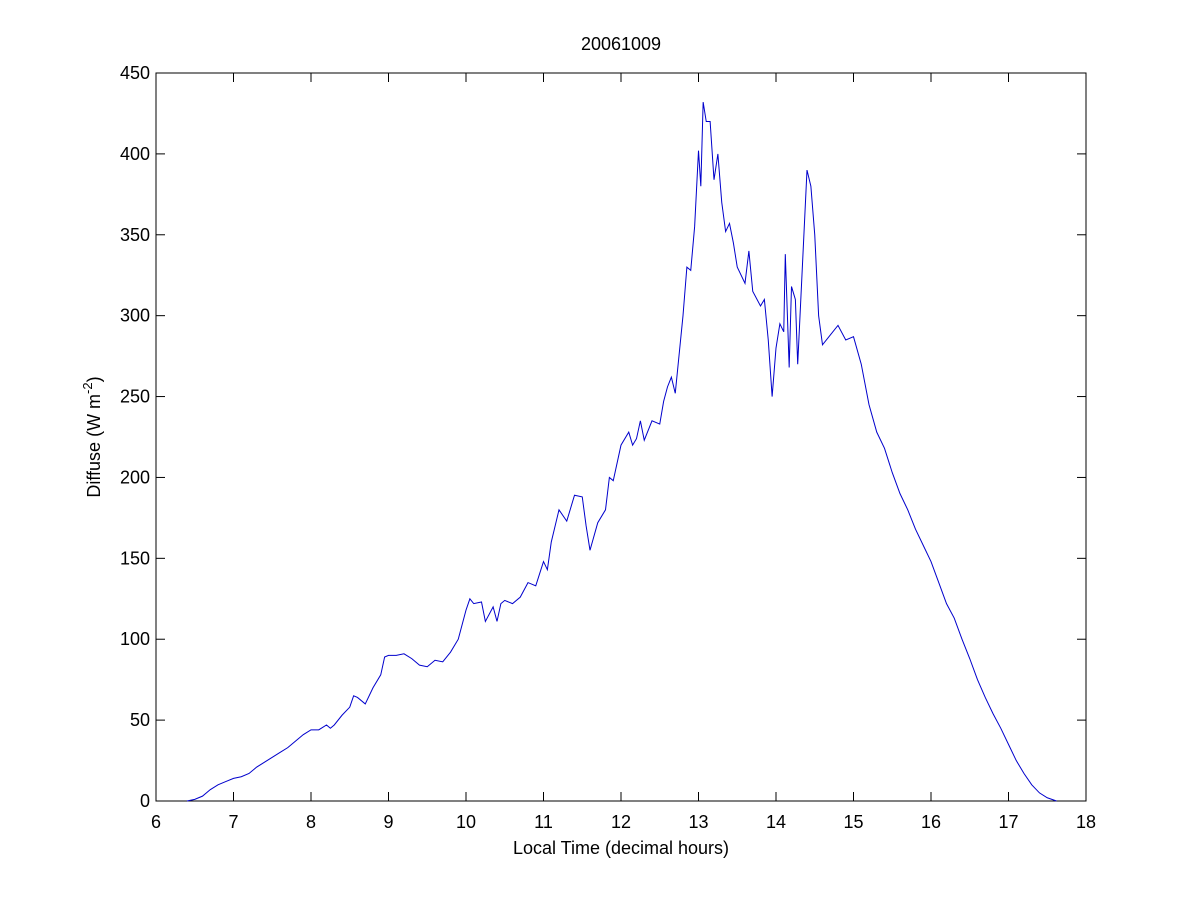  What do you see at coordinates (135, 73) in the screenshot?
I see `y-tick-label: 450` at bounding box center [135, 73].